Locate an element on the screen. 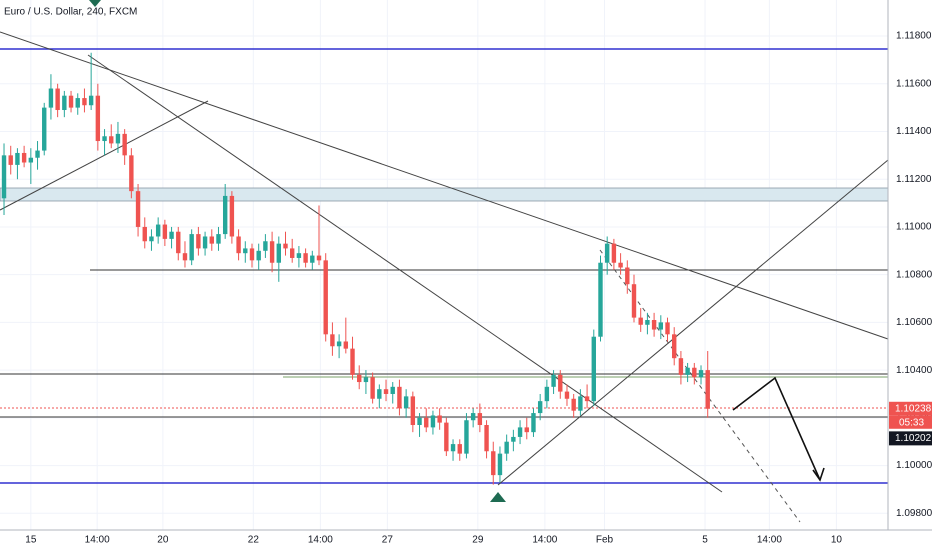 Image resolution: width=932 pixels, height=555 pixels. trend-line is located at coordinates (104, 155).